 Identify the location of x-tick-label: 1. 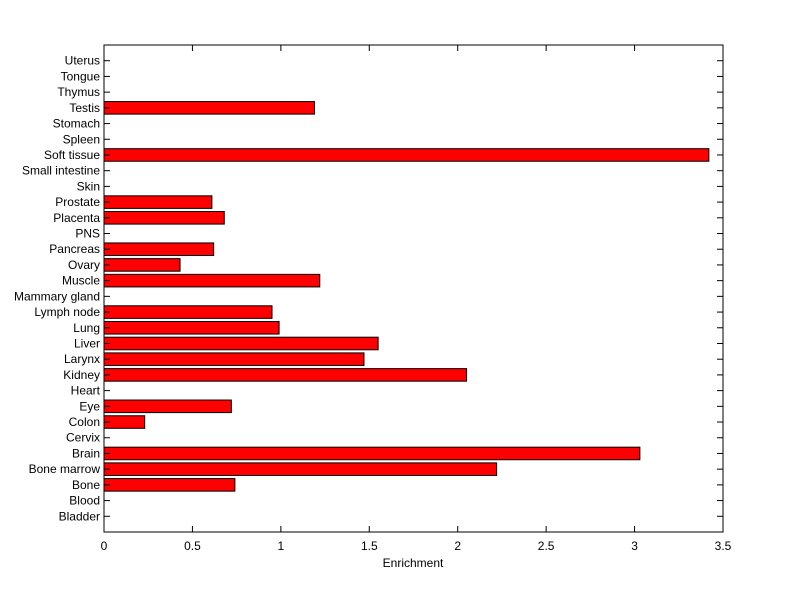
(281, 546).